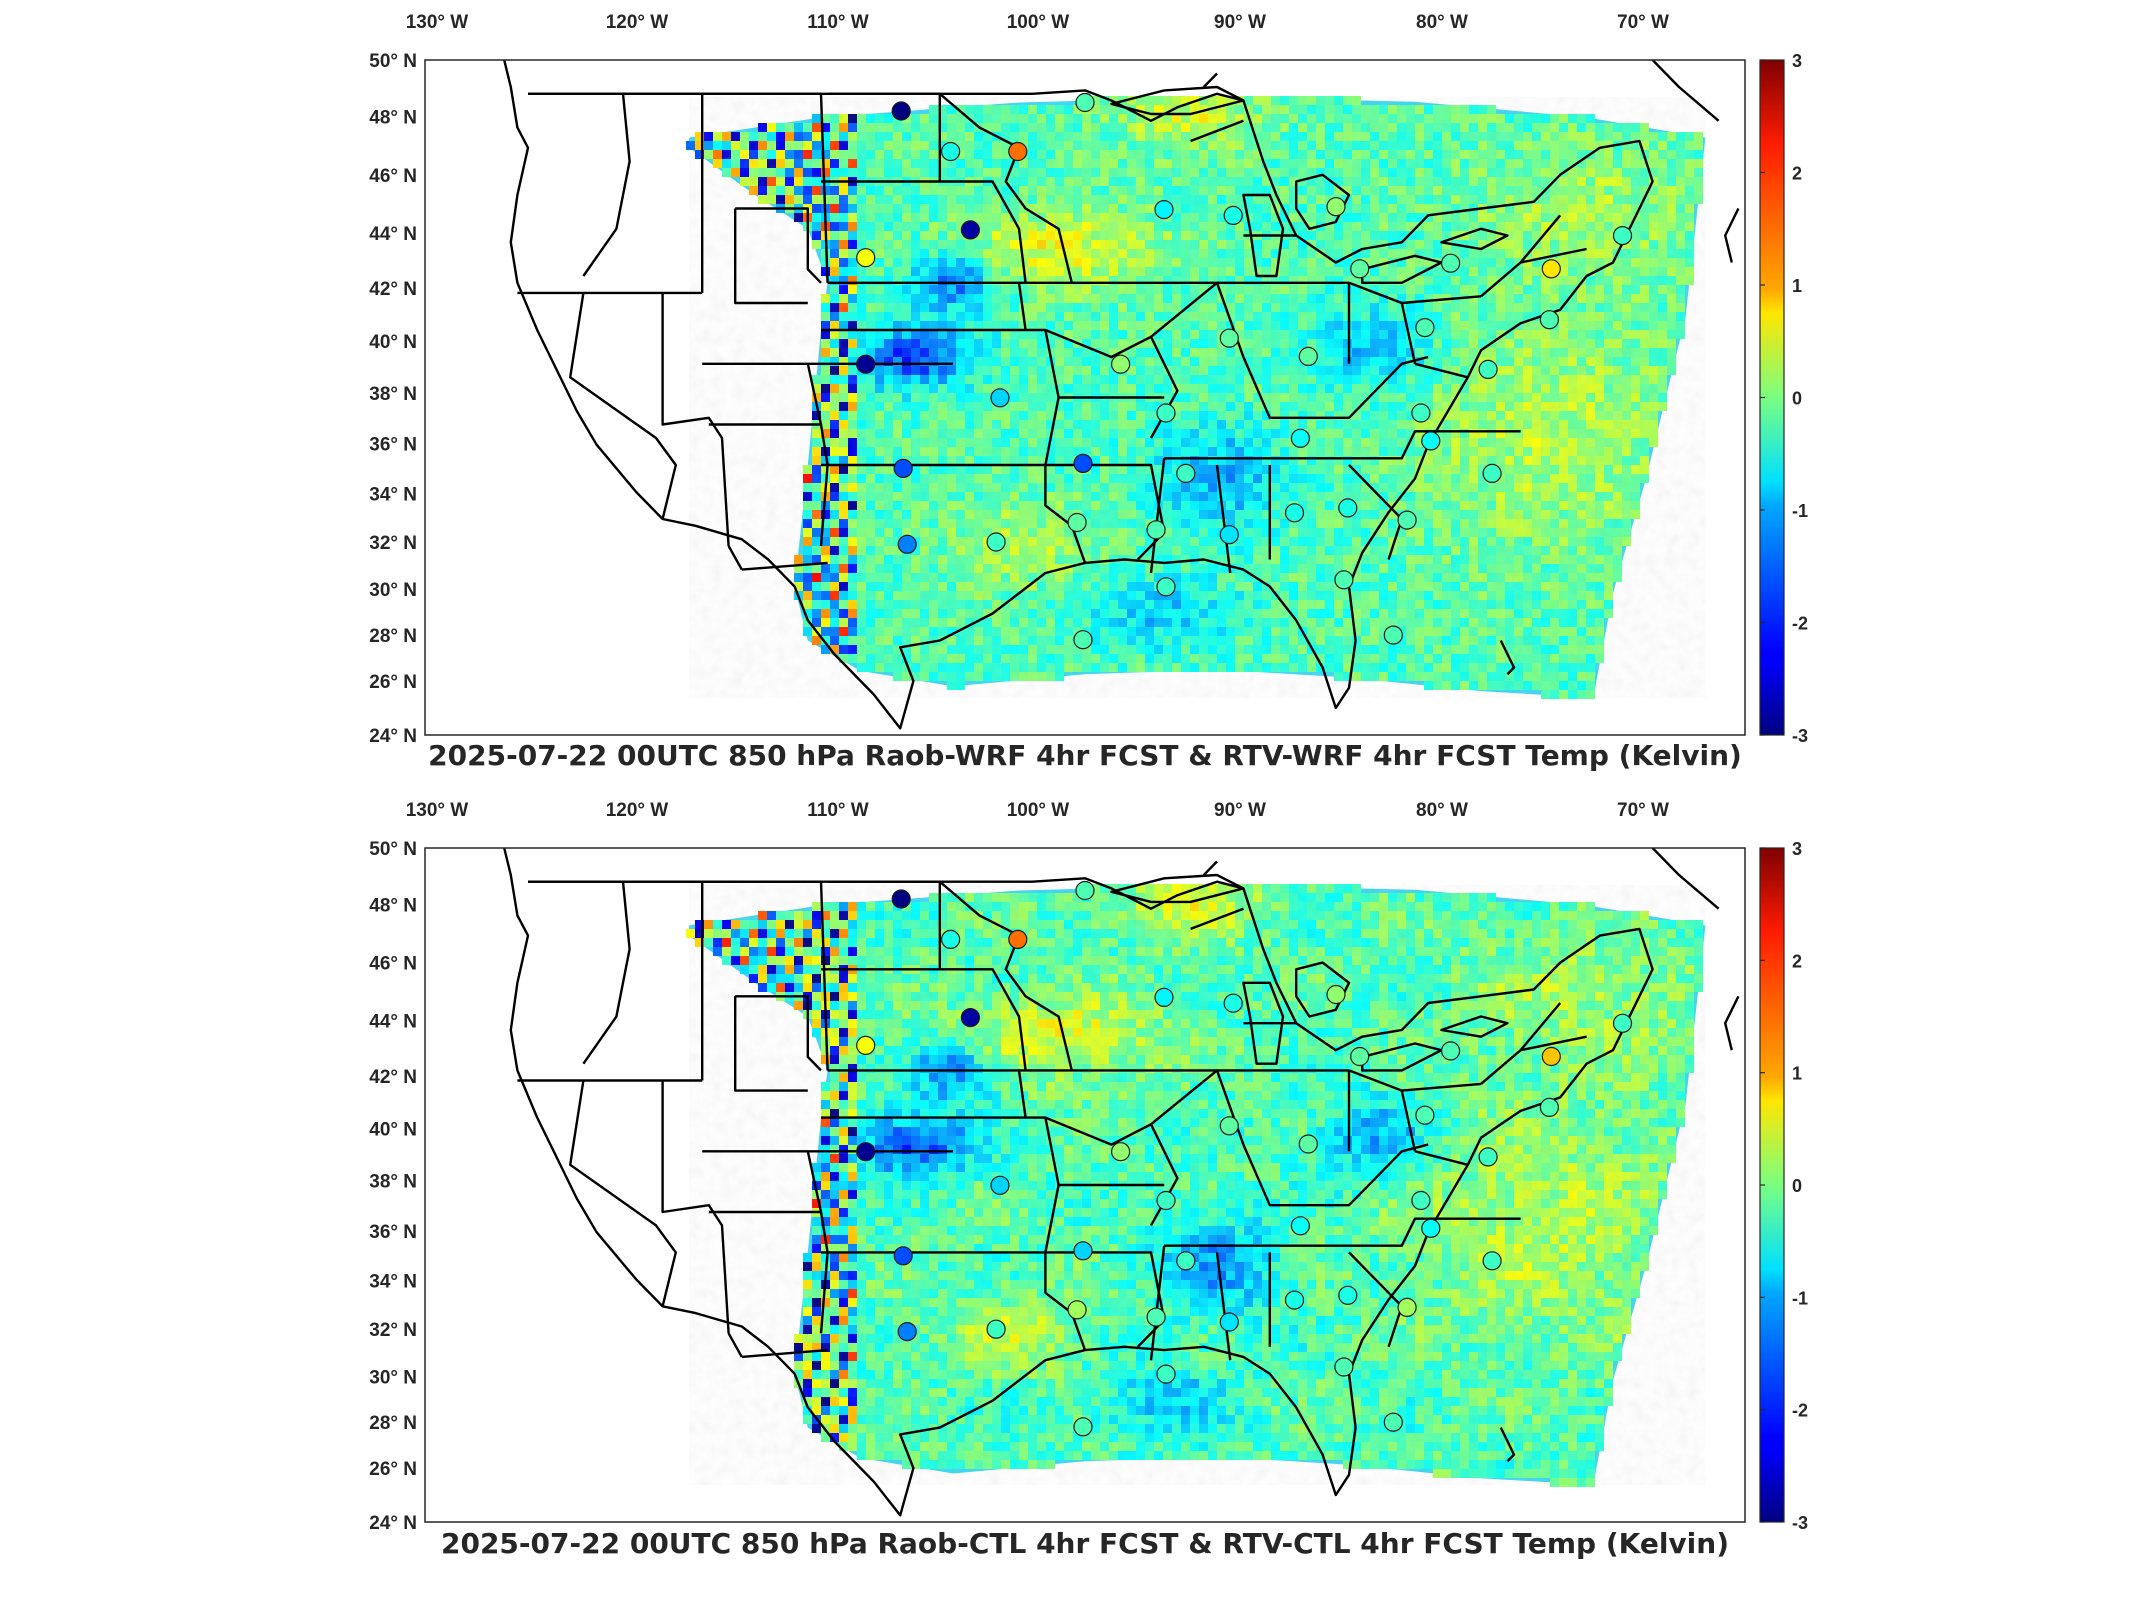 This screenshot has width=2133, height=1600. Describe the element at coordinates (393, 1423) in the screenshot. I see `latitude-tick-label: 28° N` at that location.